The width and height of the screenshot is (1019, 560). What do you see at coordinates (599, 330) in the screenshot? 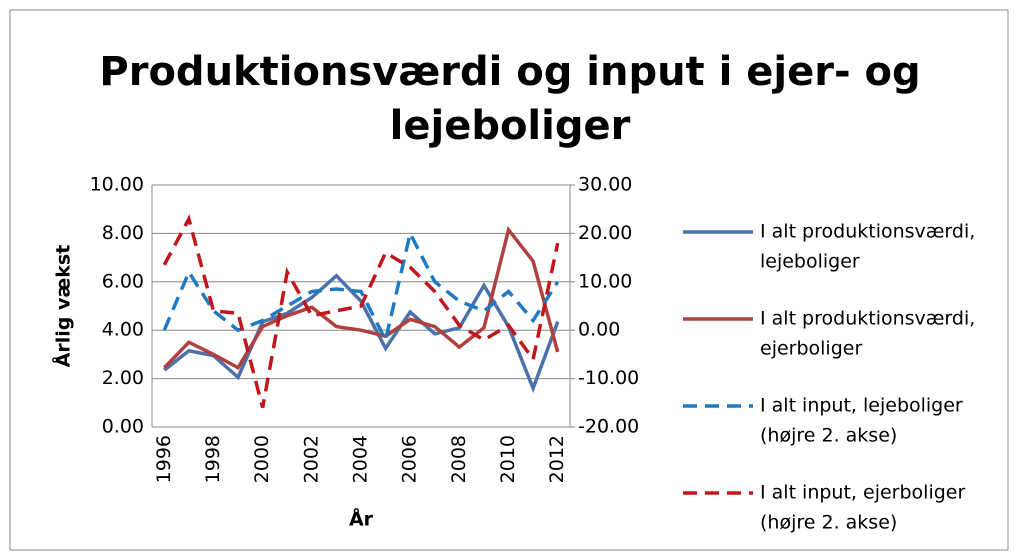
I see `y2-tick-label: 0.00` at bounding box center [599, 330].